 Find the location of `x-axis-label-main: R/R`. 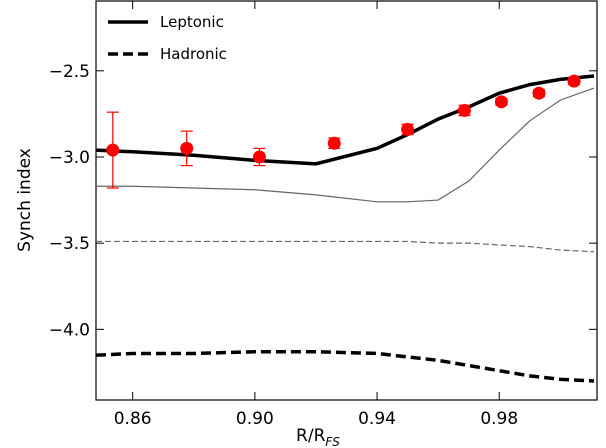

x-axis-label-main: R/R is located at coordinates (311, 436).